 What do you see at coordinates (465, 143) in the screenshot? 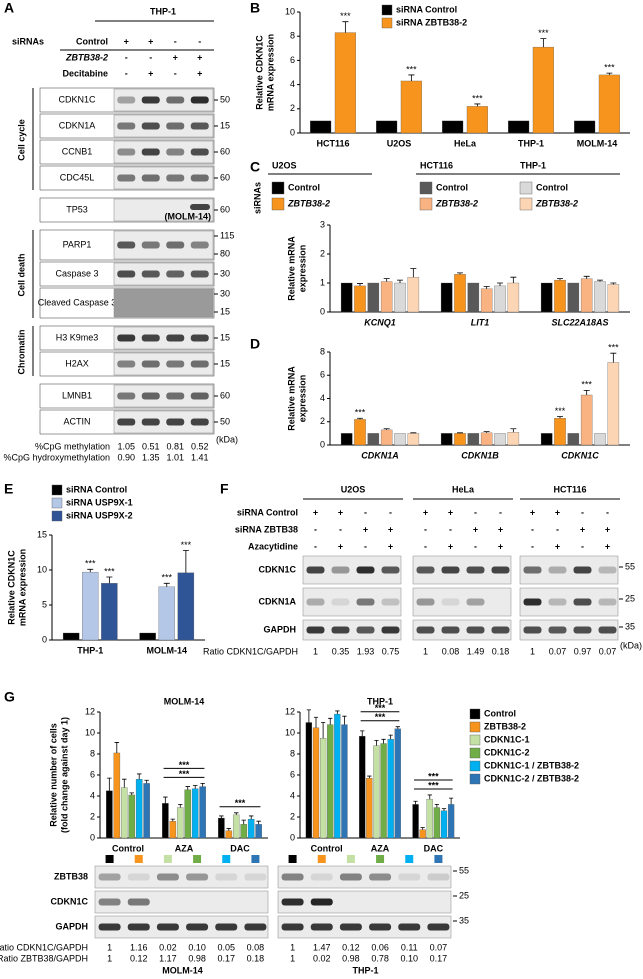
I see `x-tick-label: HeLa` at bounding box center [465, 143].